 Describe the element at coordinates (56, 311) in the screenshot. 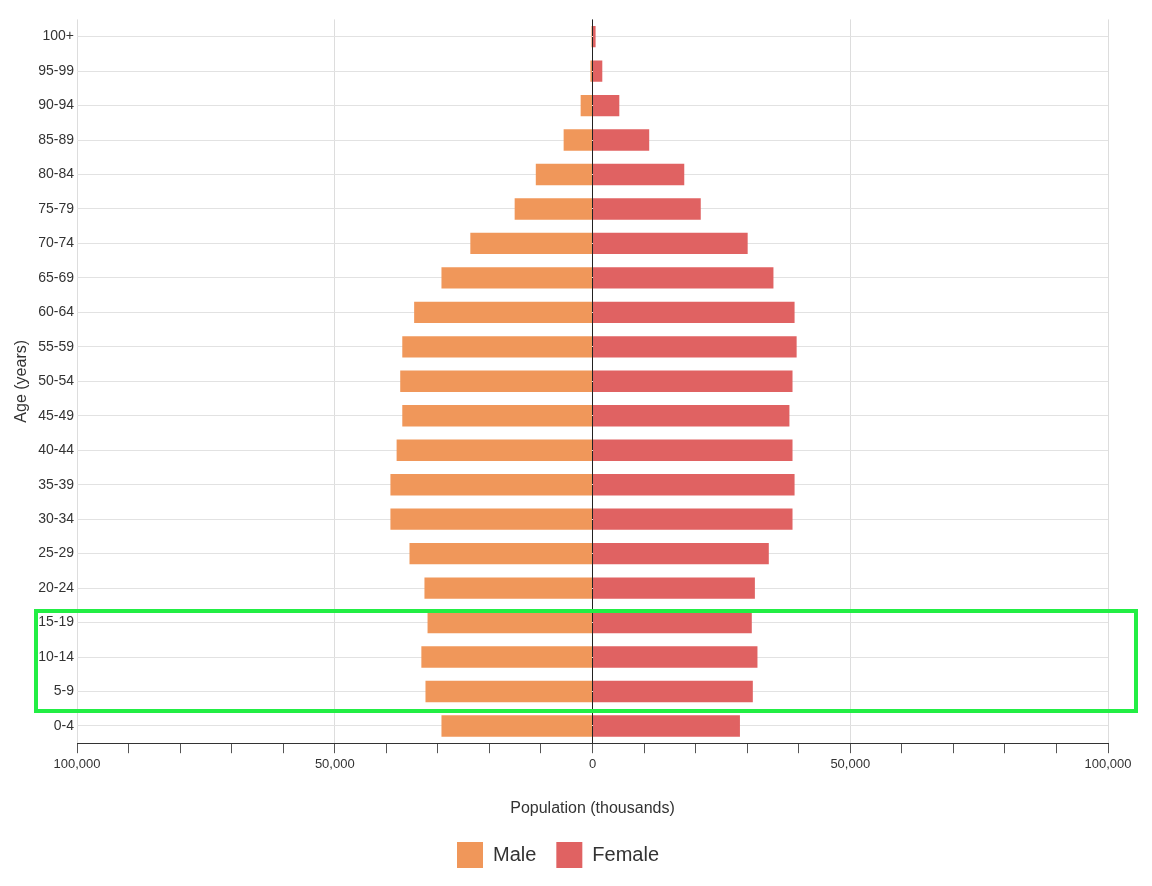

I see `y-tick-label: 60-64` at that location.